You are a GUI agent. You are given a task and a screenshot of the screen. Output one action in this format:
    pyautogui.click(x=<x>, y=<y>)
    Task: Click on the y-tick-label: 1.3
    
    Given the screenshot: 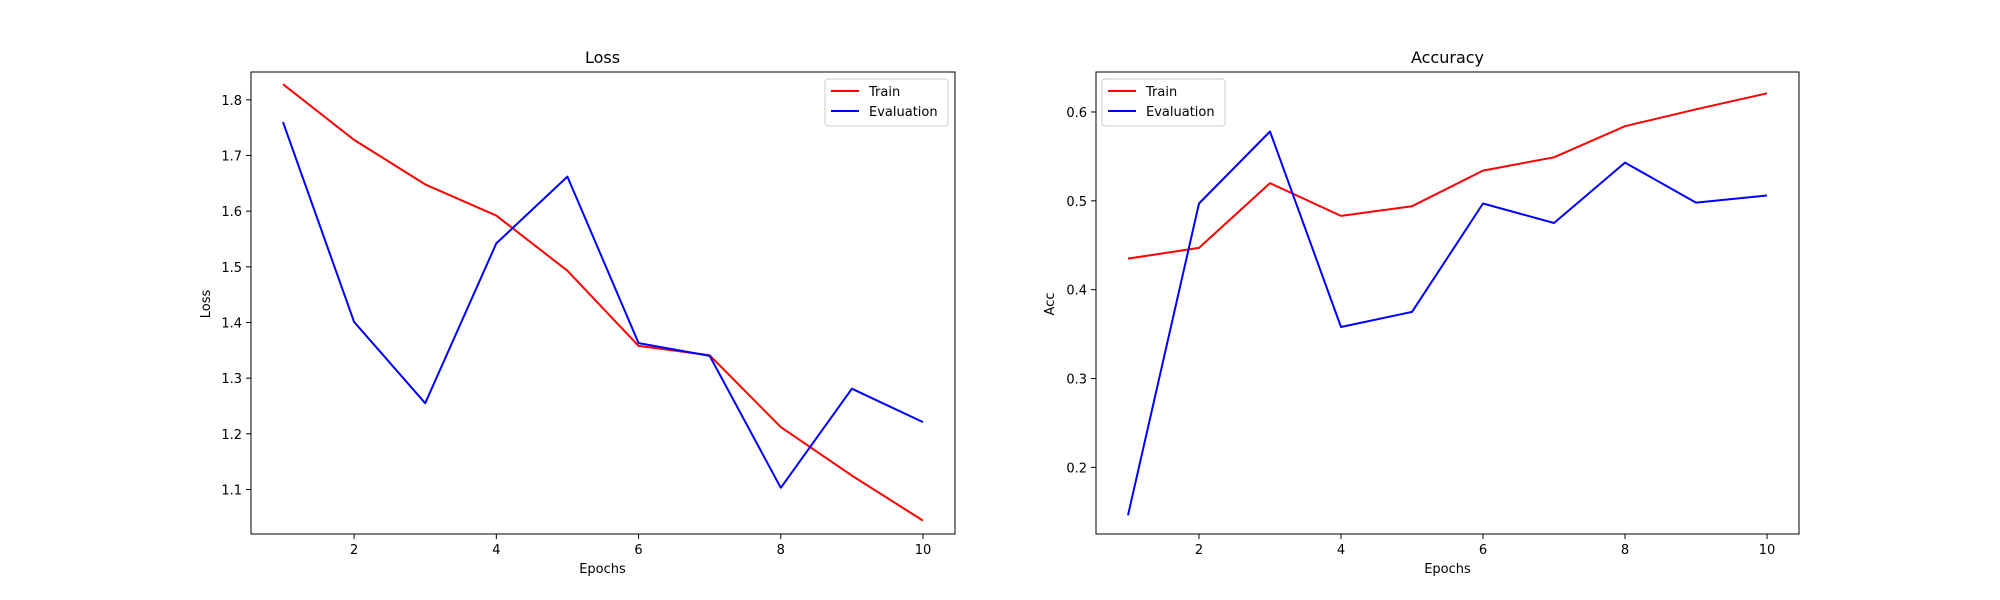 What is the action you would take?
    pyautogui.click(x=231, y=379)
    